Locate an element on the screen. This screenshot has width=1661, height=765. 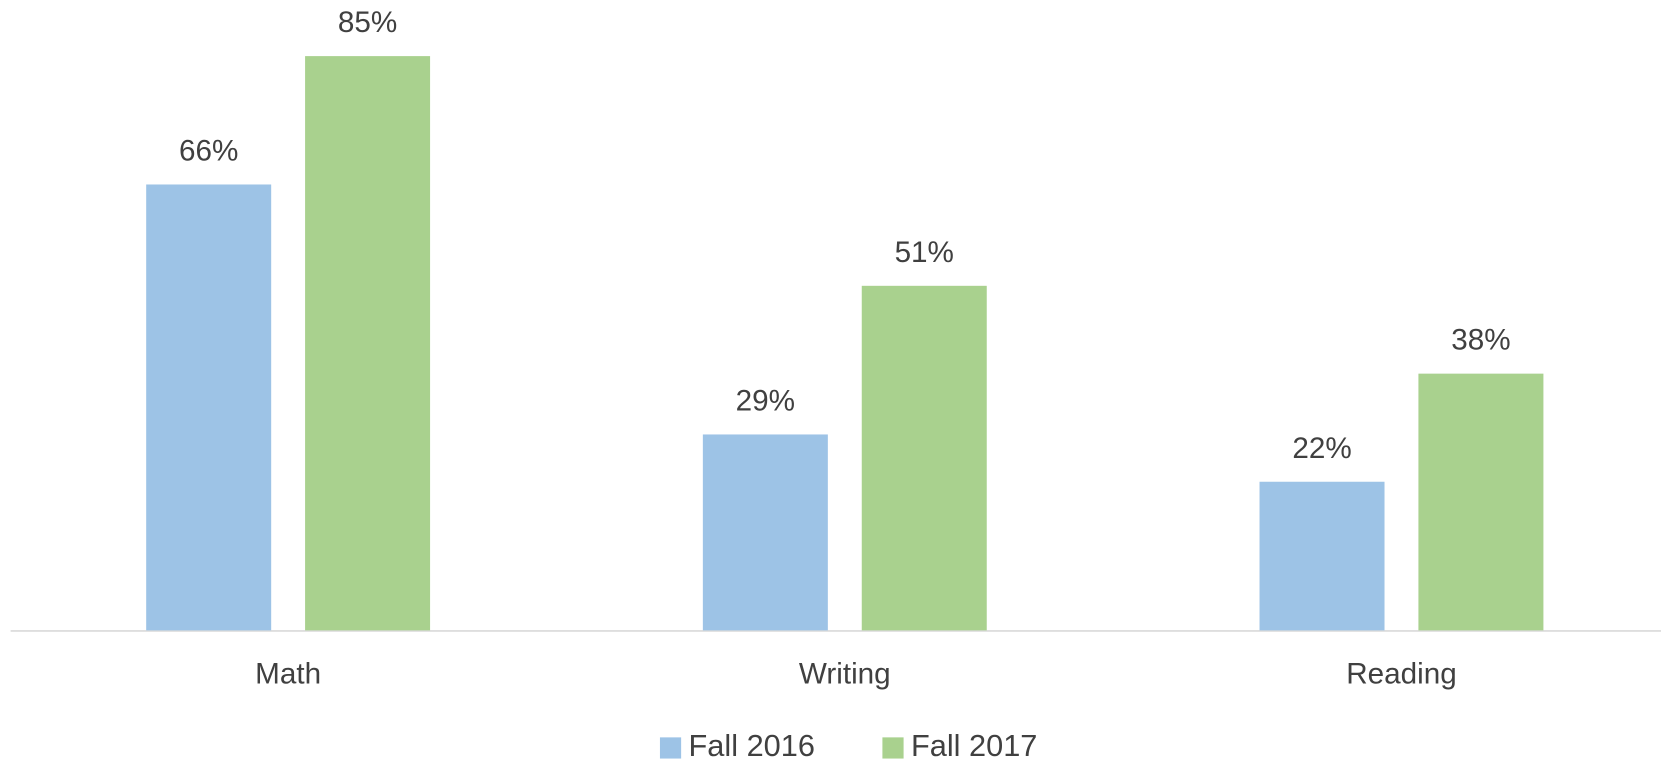
x-tick-label: Math is located at coordinates (288, 674).